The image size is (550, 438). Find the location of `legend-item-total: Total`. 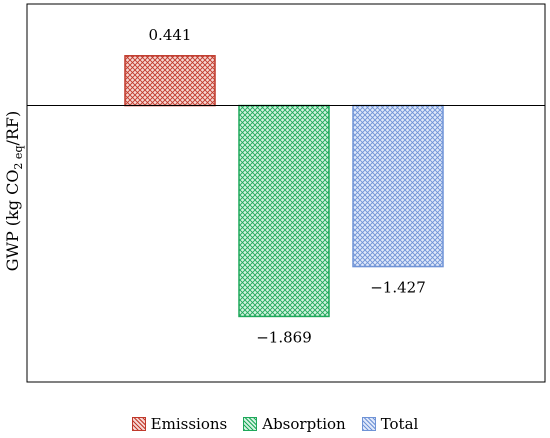

legend-item-total: Total is located at coordinates (390, 424).